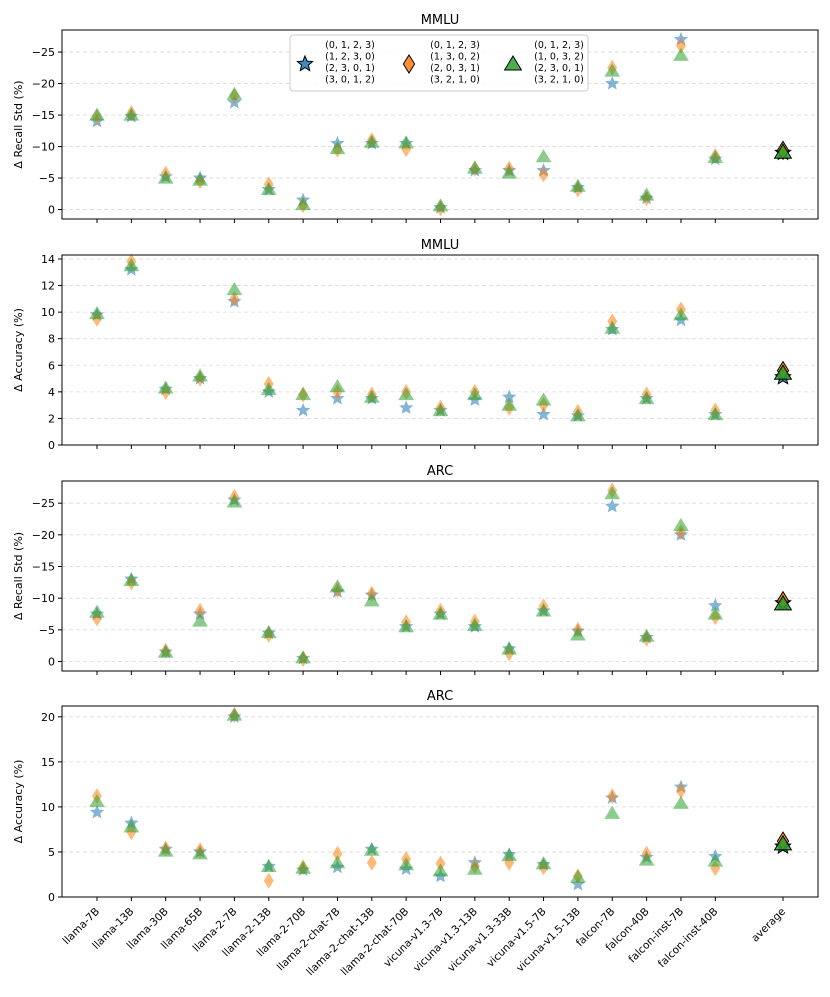 The width and height of the screenshot is (830, 997). What do you see at coordinates (48, 762) in the screenshot?
I see `y-tick-label: 15` at bounding box center [48, 762].